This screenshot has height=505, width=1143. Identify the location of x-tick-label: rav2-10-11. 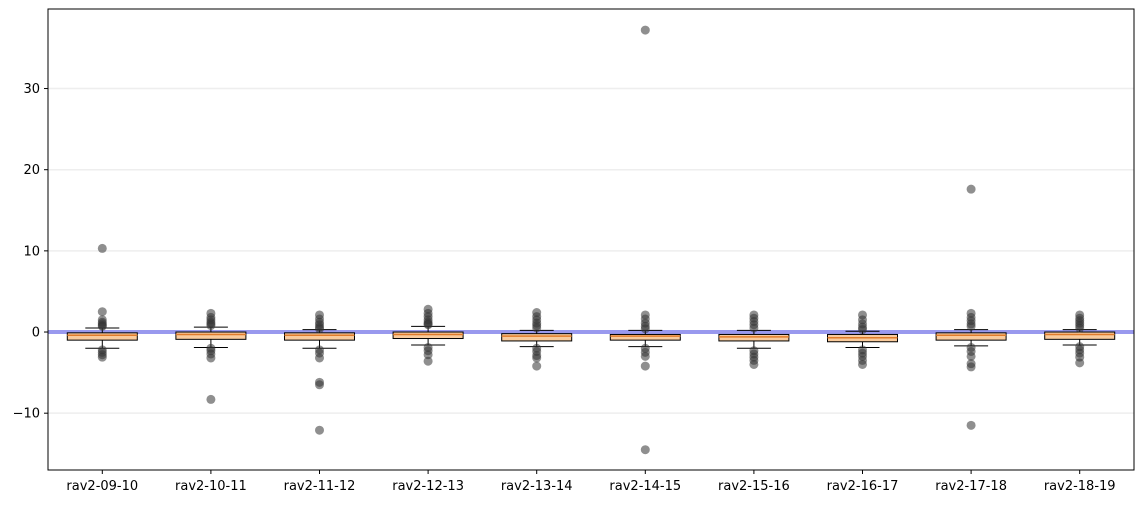
(211, 486).